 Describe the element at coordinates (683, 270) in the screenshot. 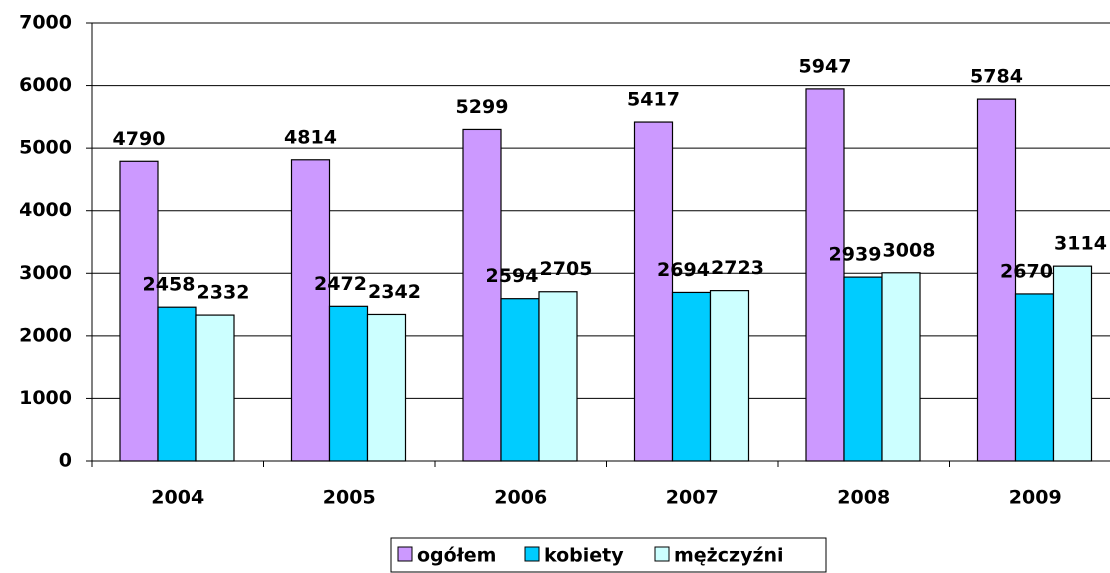

I see `data-label: 2694` at that location.